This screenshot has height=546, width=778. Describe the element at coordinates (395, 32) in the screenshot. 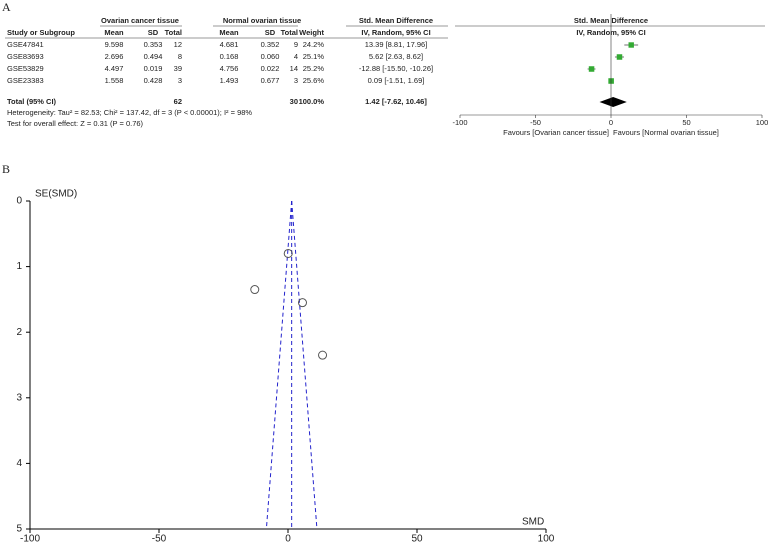

I see `column-header: IV, Random, 95% CI` at that location.